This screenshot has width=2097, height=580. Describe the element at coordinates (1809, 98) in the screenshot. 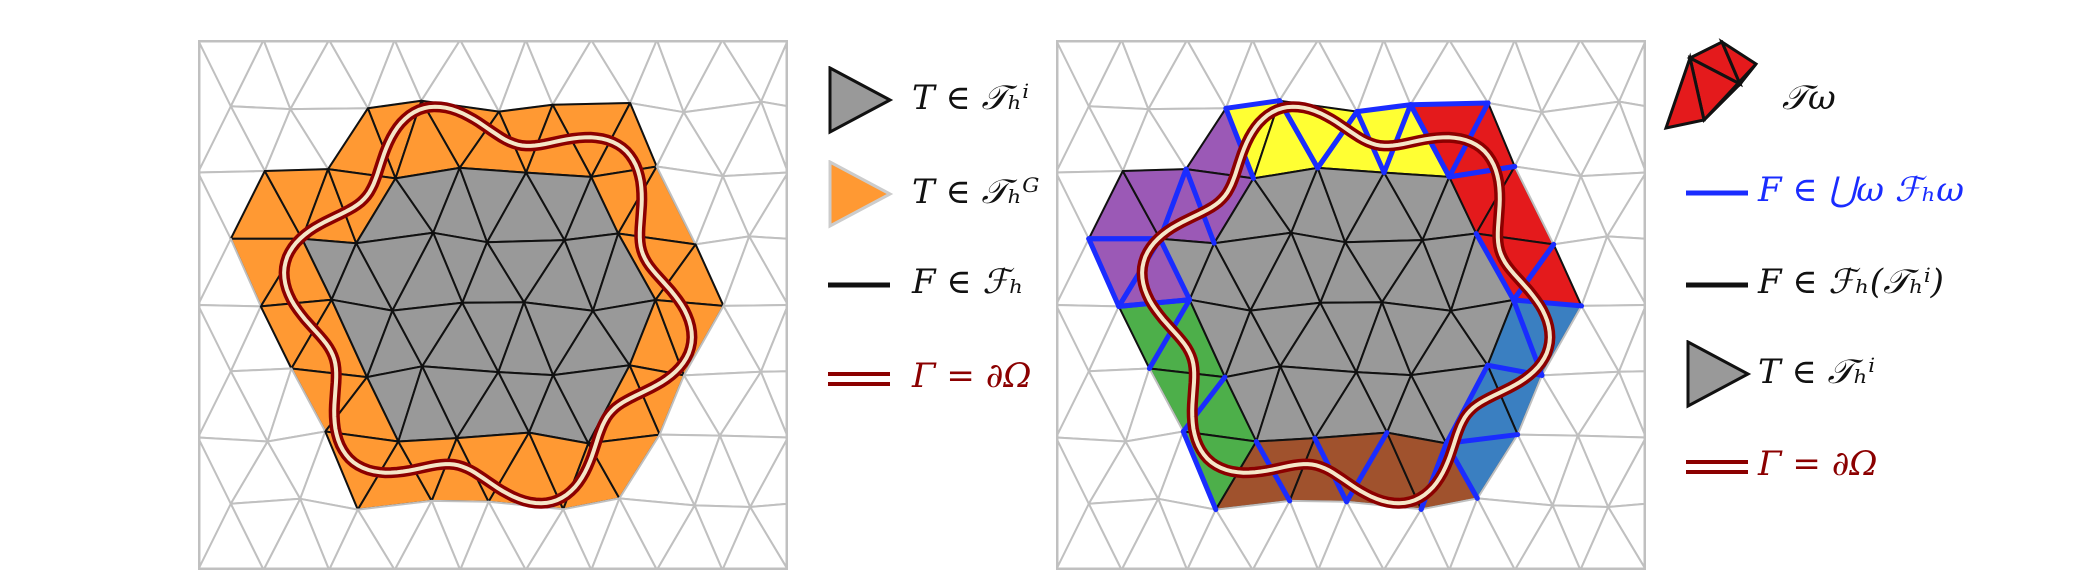

I see `legend-label-patch: 𝒯ω` at that location.